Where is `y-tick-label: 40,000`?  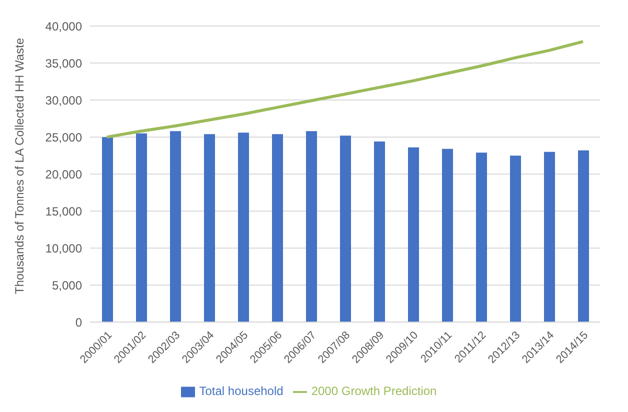
y-tick-label: 40,000 is located at coordinates (63, 26).